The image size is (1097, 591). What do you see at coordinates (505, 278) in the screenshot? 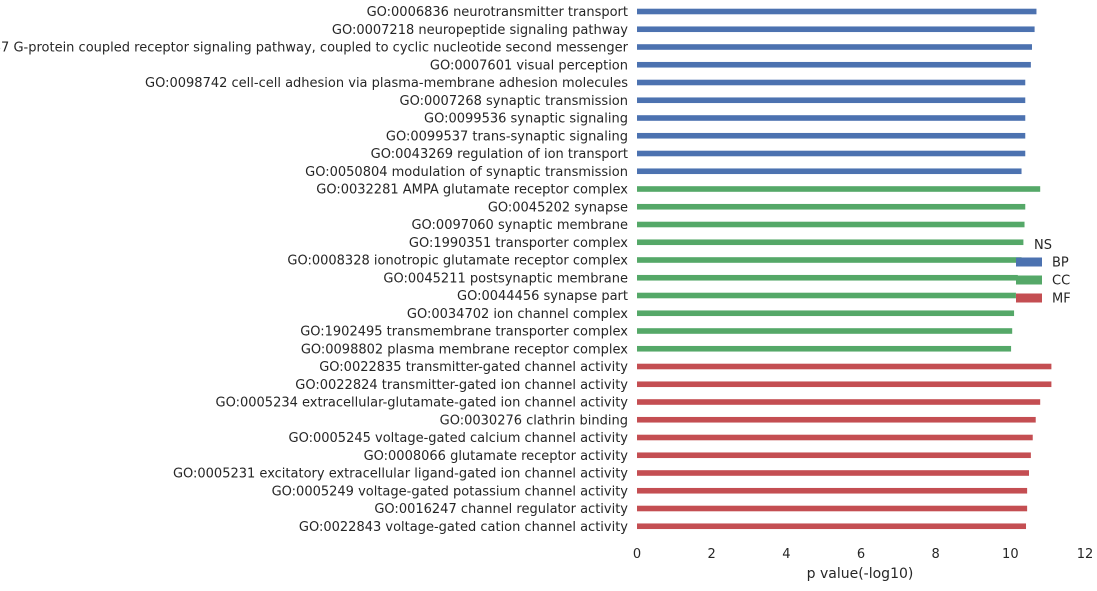
I see `category-label: GO:0045211 postsynaptic membrane` at bounding box center [505, 278].